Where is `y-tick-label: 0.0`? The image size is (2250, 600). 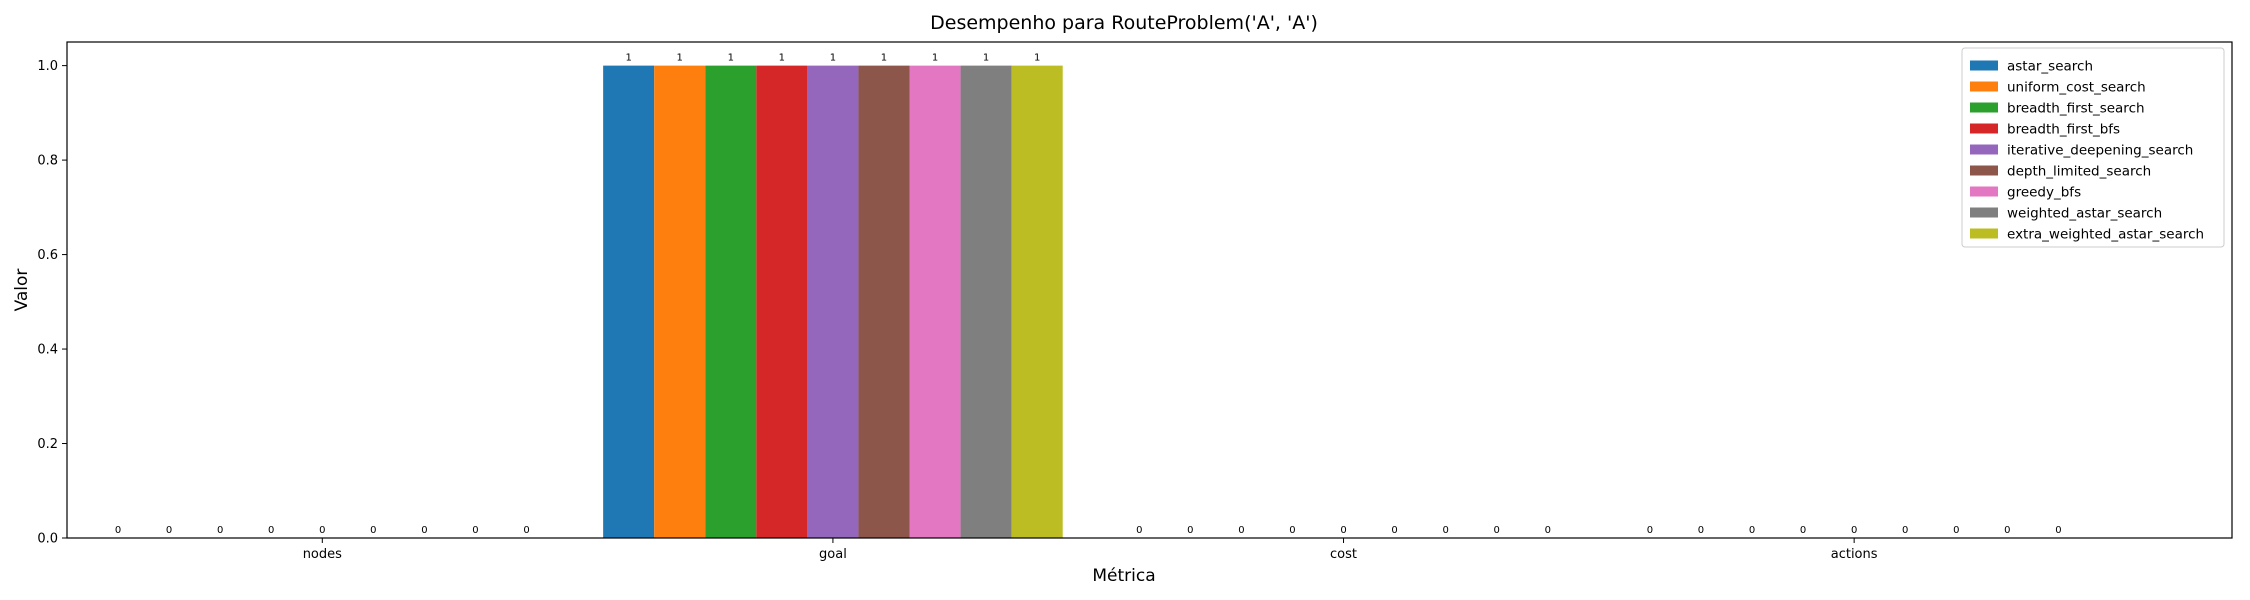 y-tick-label: 0.0 is located at coordinates (47, 539).